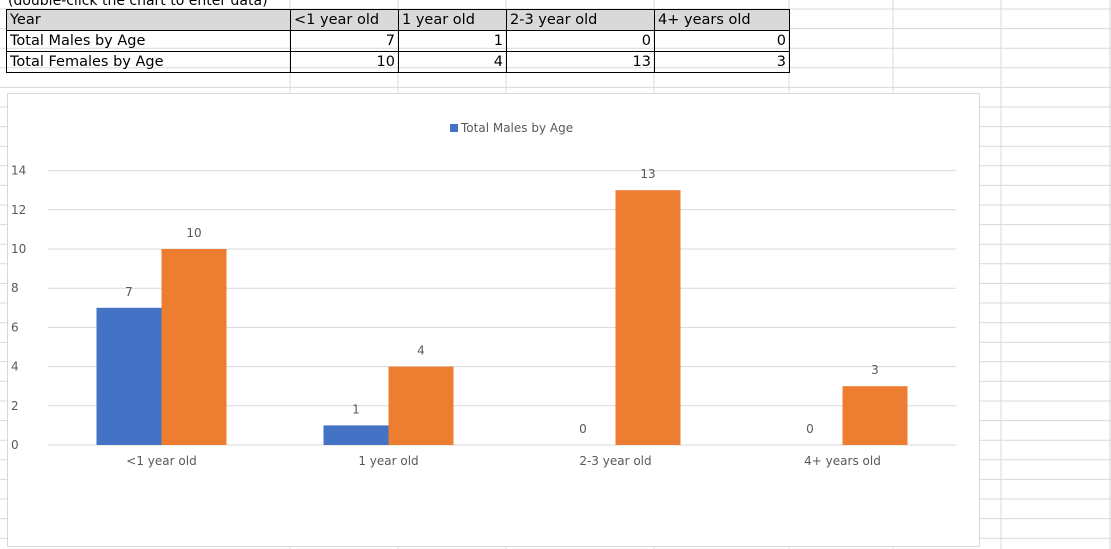 This screenshot has width=1111, height=549. What do you see at coordinates (344, 20) in the screenshot?
I see `header-cell: <1 year old` at bounding box center [344, 20].